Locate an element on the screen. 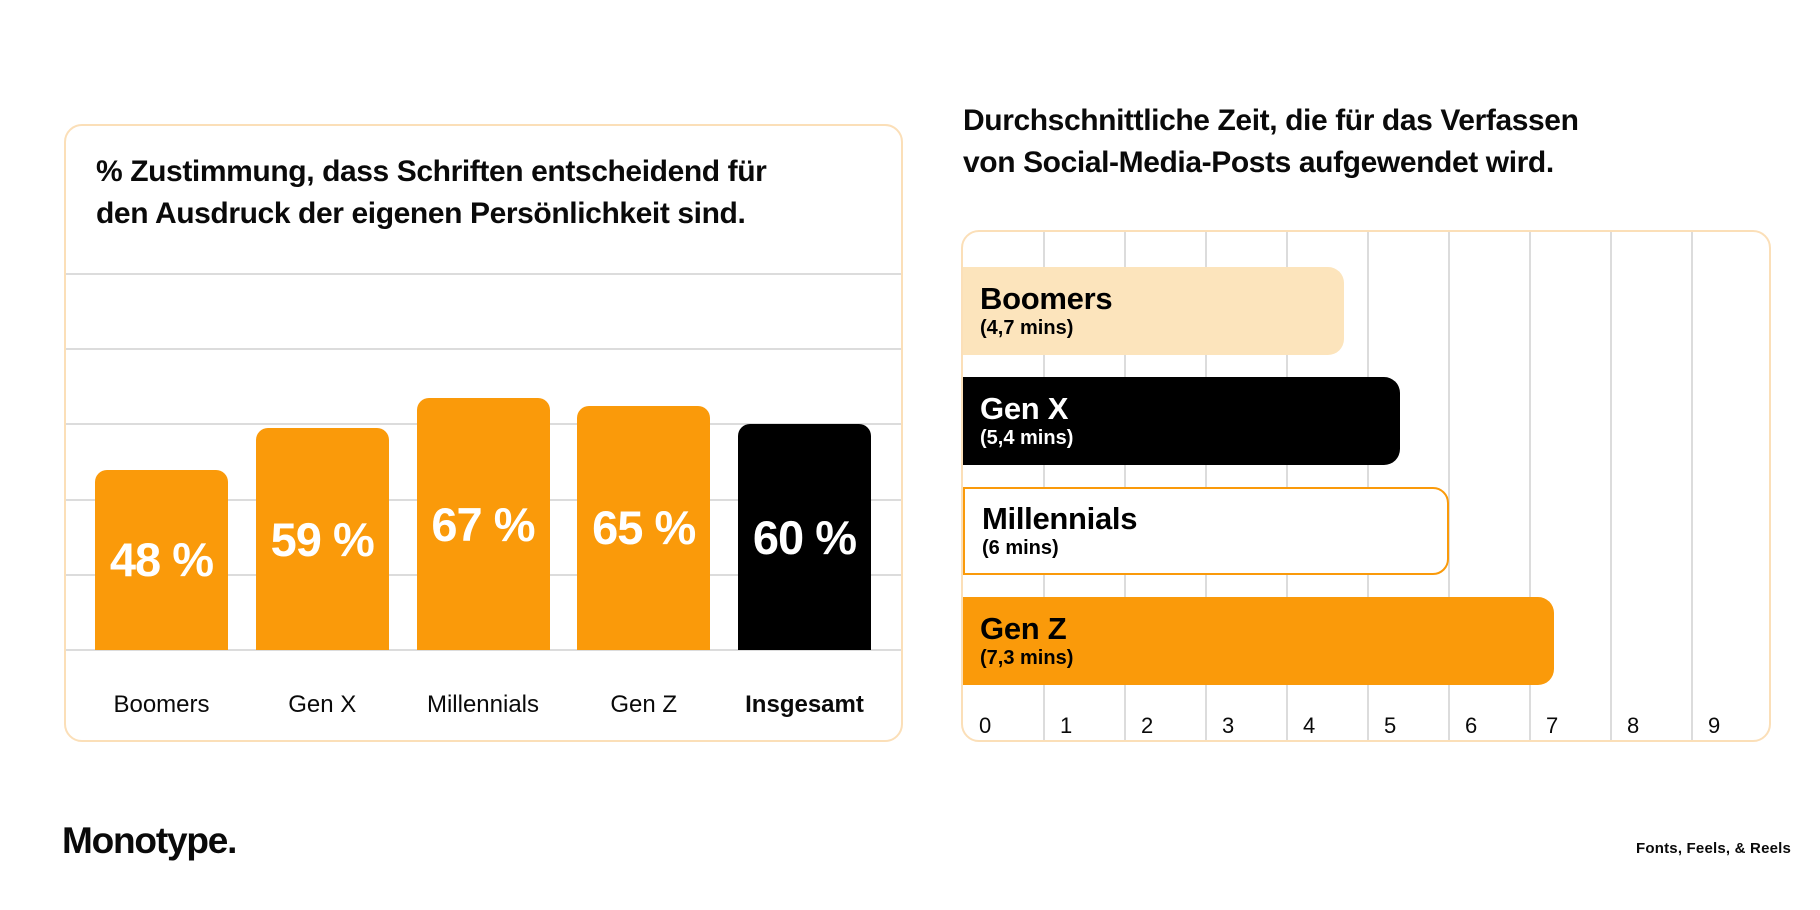 The image size is (1820, 910). bar-gen-z: 65 % is located at coordinates (644, 527).